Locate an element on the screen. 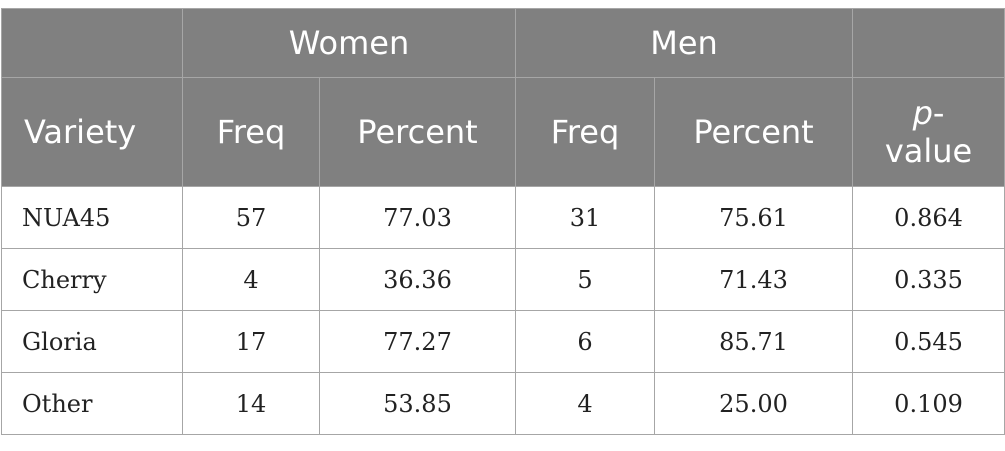 This screenshot has width=1005, height=451. header-group-men: Men is located at coordinates (684, 43).